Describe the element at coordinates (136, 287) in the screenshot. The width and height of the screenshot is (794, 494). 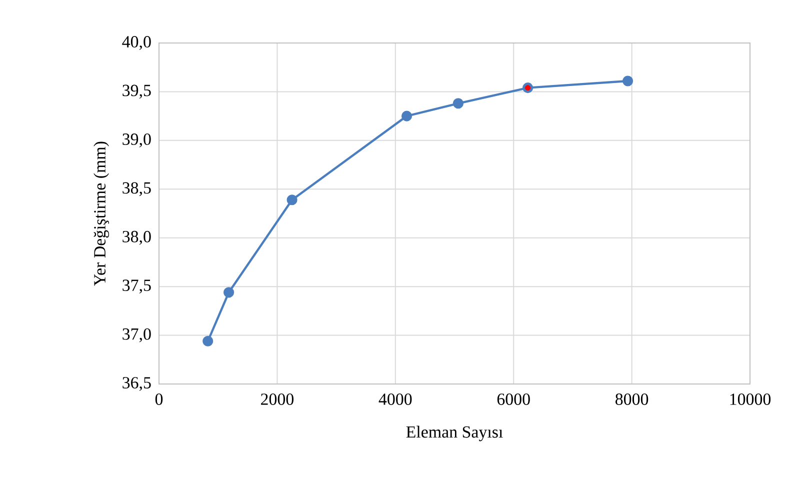
I see `y-tick-label: 37,5` at that location.